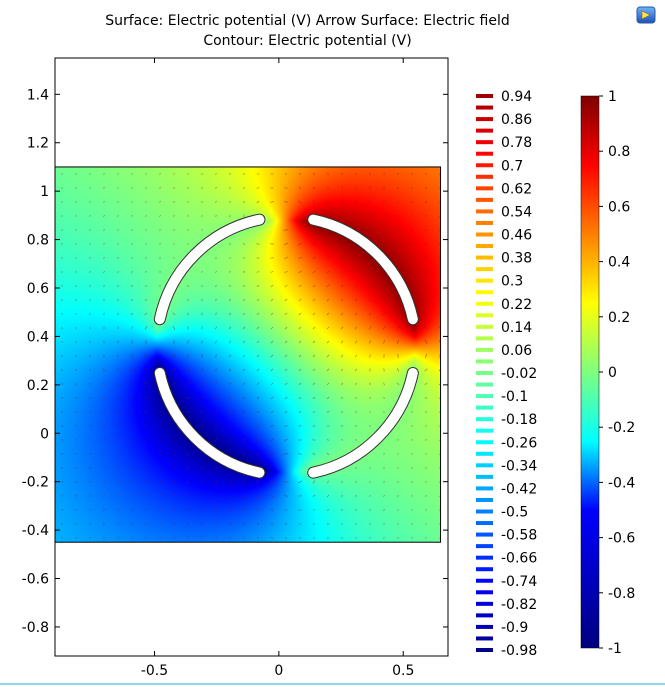 This screenshot has height=687, width=665. What do you see at coordinates (35, 580) in the screenshot?
I see `y-tick-label: -0.6` at bounding box center [35, 580].